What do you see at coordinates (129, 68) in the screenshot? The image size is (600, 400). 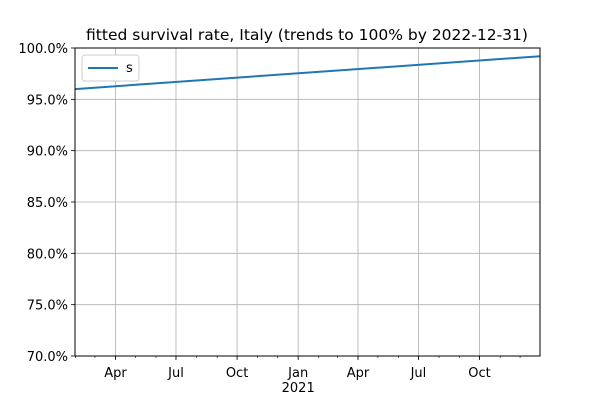 I see `legend-label-s: s` at bounding box center [129, 68].